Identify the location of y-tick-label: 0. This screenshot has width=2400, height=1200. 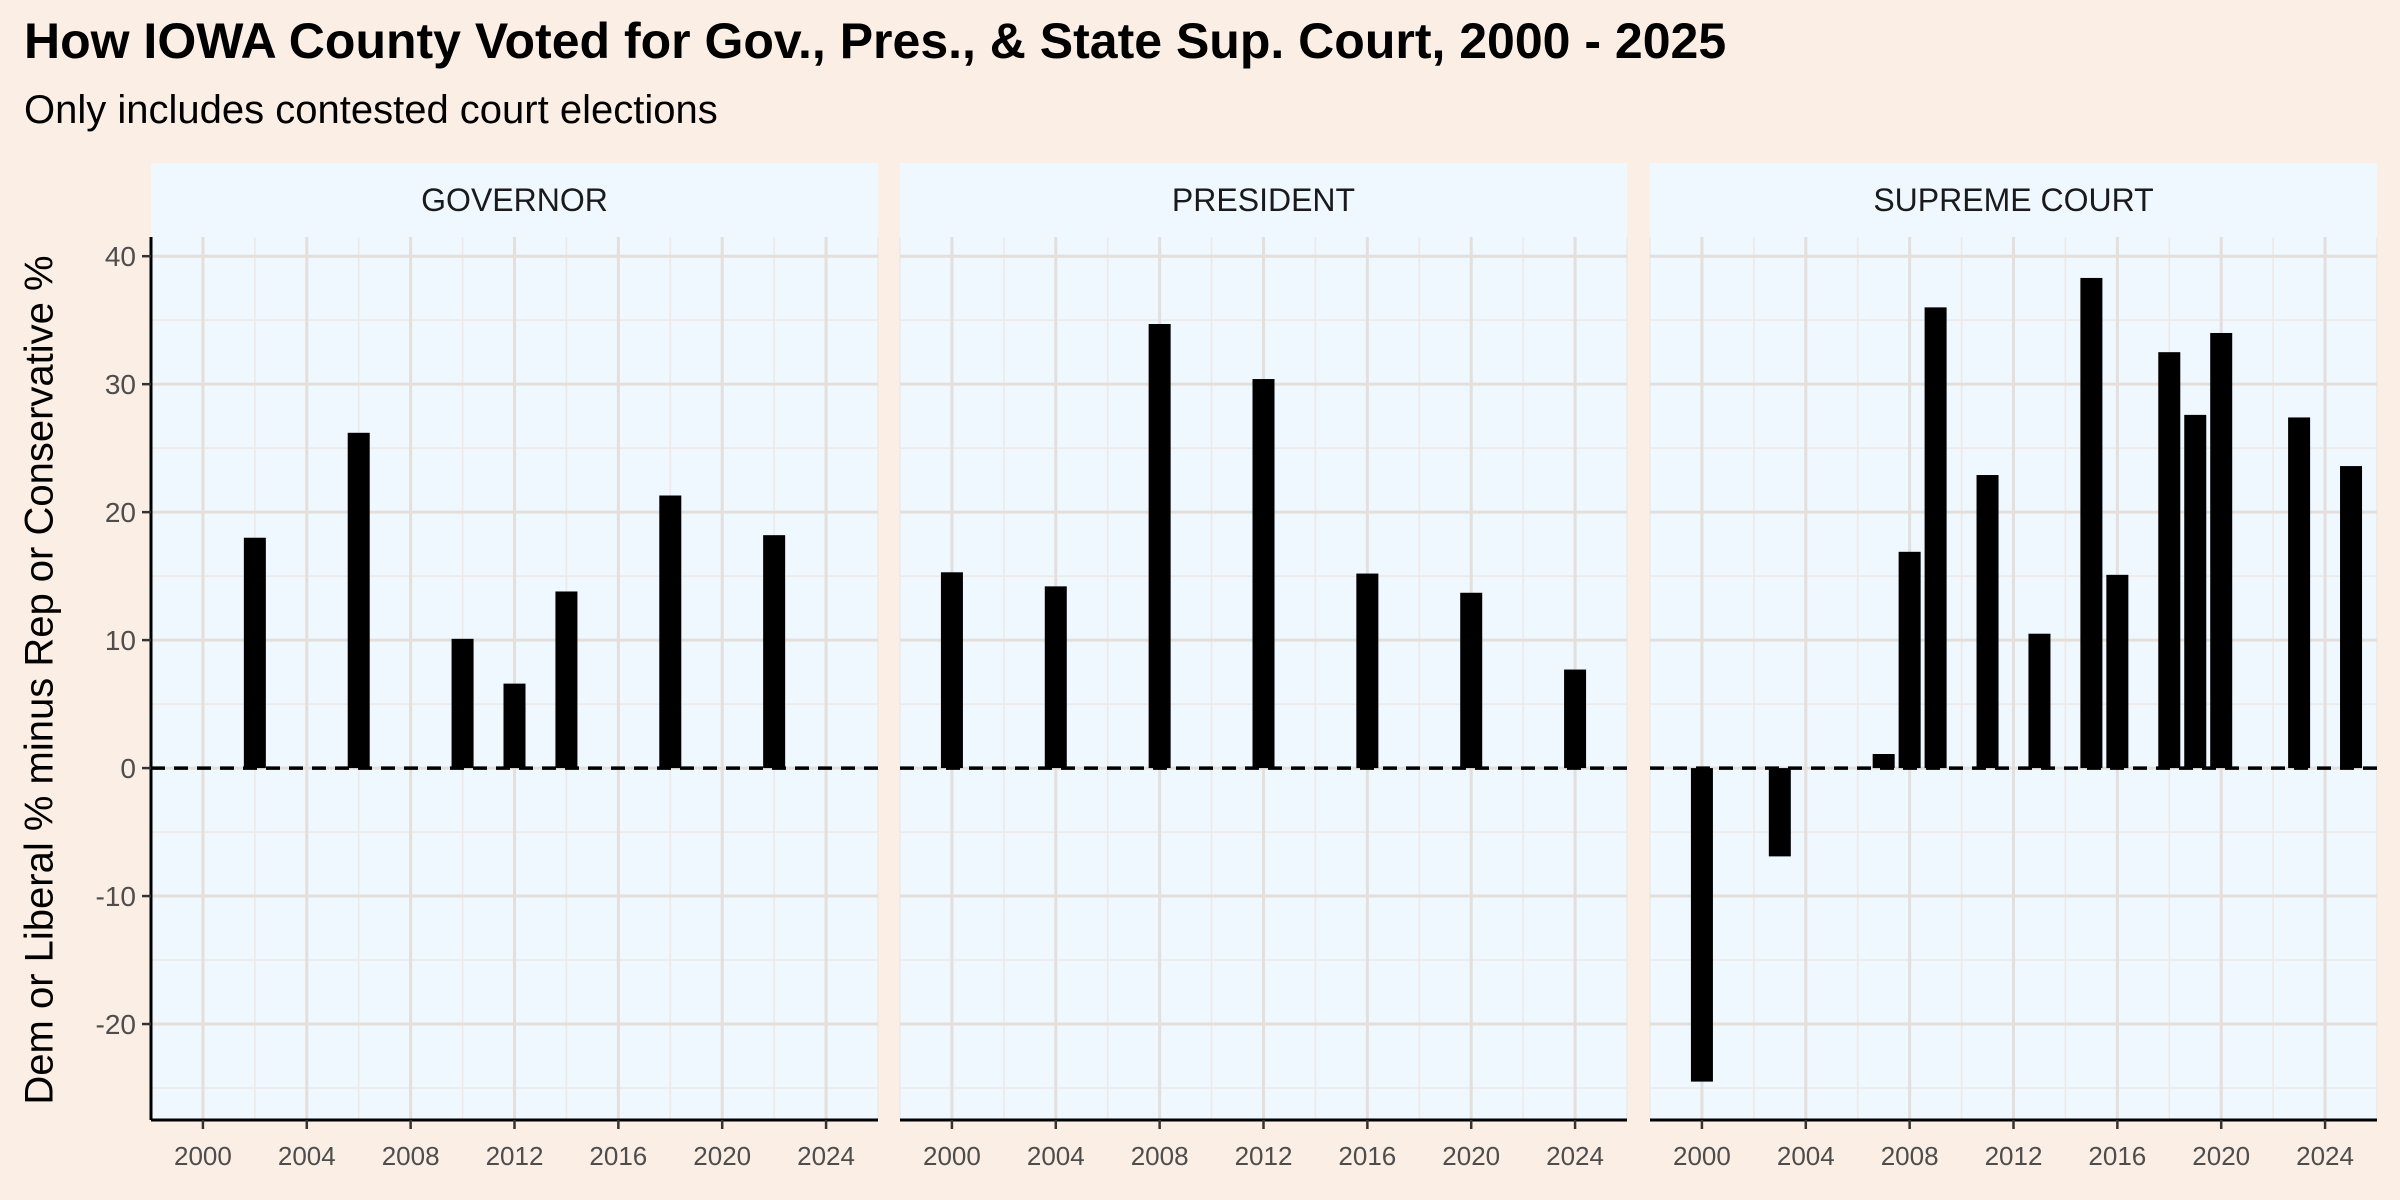
(128, 768).